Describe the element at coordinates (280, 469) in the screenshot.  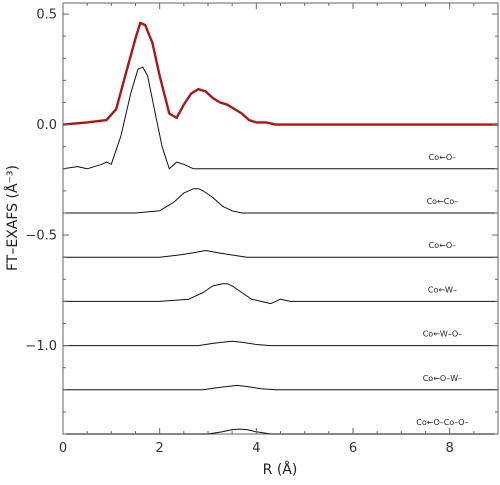
I see `x-axis-title: R (Å)` at that location.